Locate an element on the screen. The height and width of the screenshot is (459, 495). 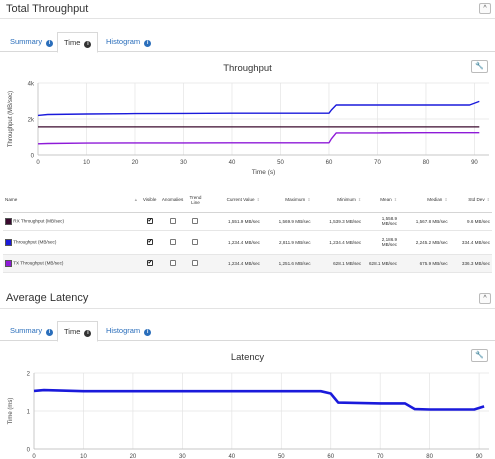
median-value: 1,567.8 MB/sec is located at coordinates (424, 221).